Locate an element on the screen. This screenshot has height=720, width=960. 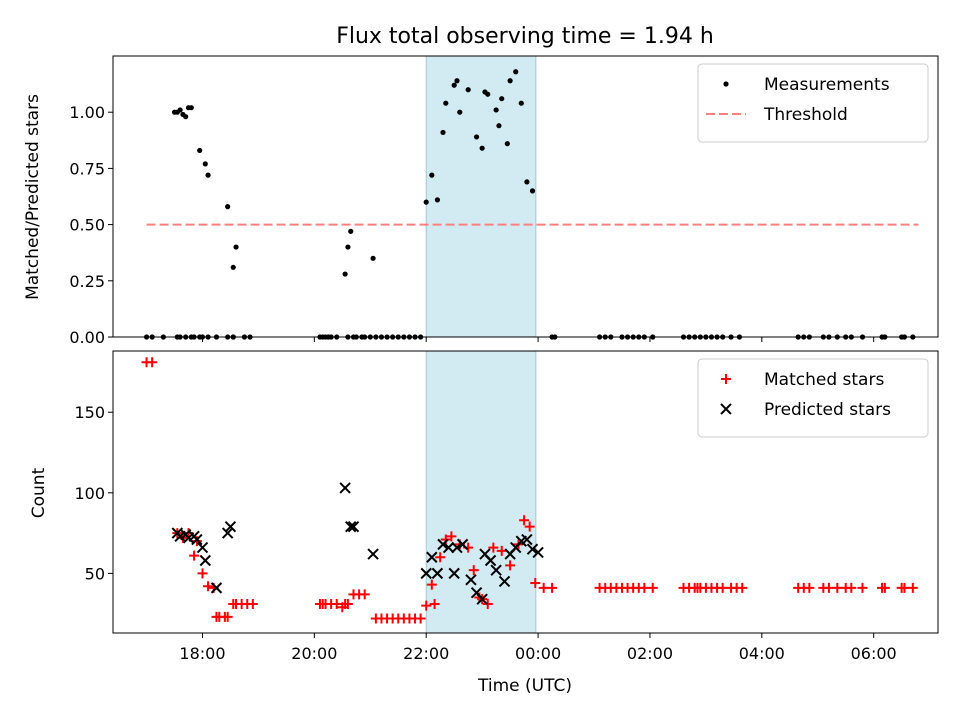
y-tick-label: 100 is located at coordinates (89, 493).